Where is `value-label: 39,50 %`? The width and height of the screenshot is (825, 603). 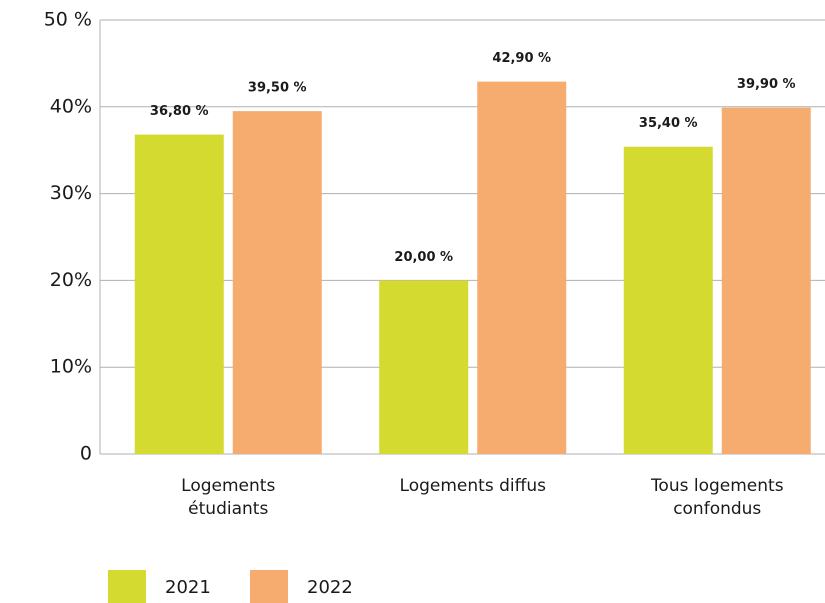 value-label: 39,50 % is located at coordinates (277, 88).